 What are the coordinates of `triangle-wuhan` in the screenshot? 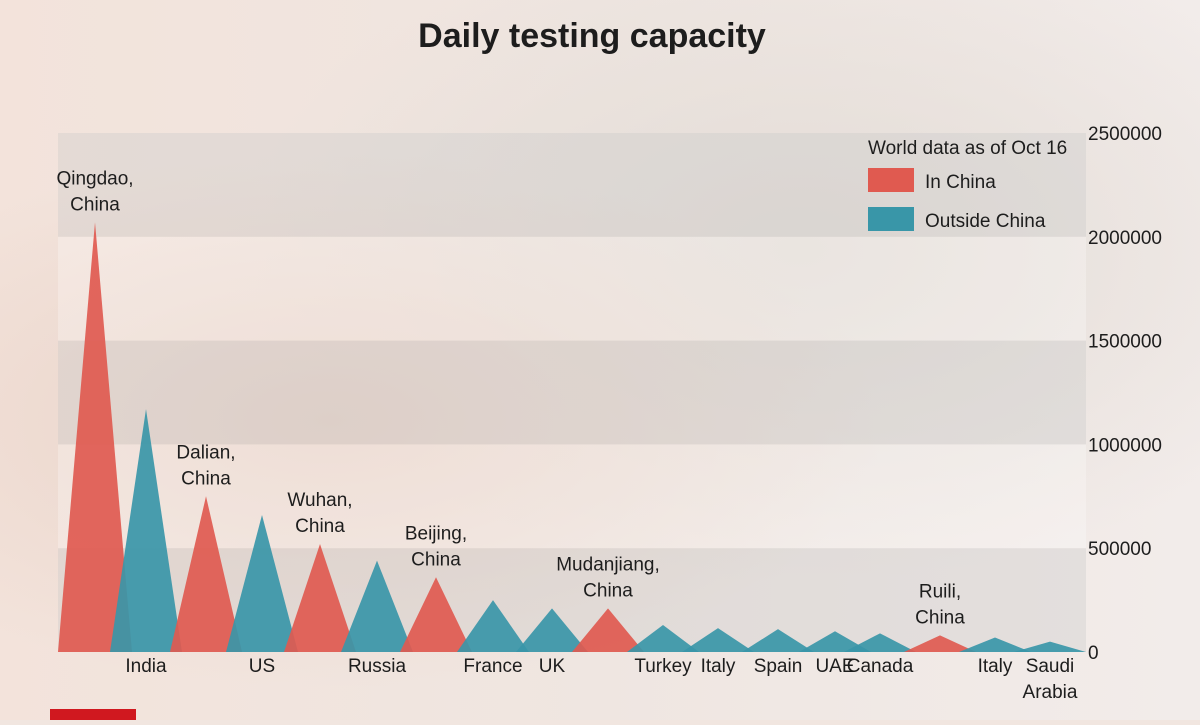 It's located at (320, 598).